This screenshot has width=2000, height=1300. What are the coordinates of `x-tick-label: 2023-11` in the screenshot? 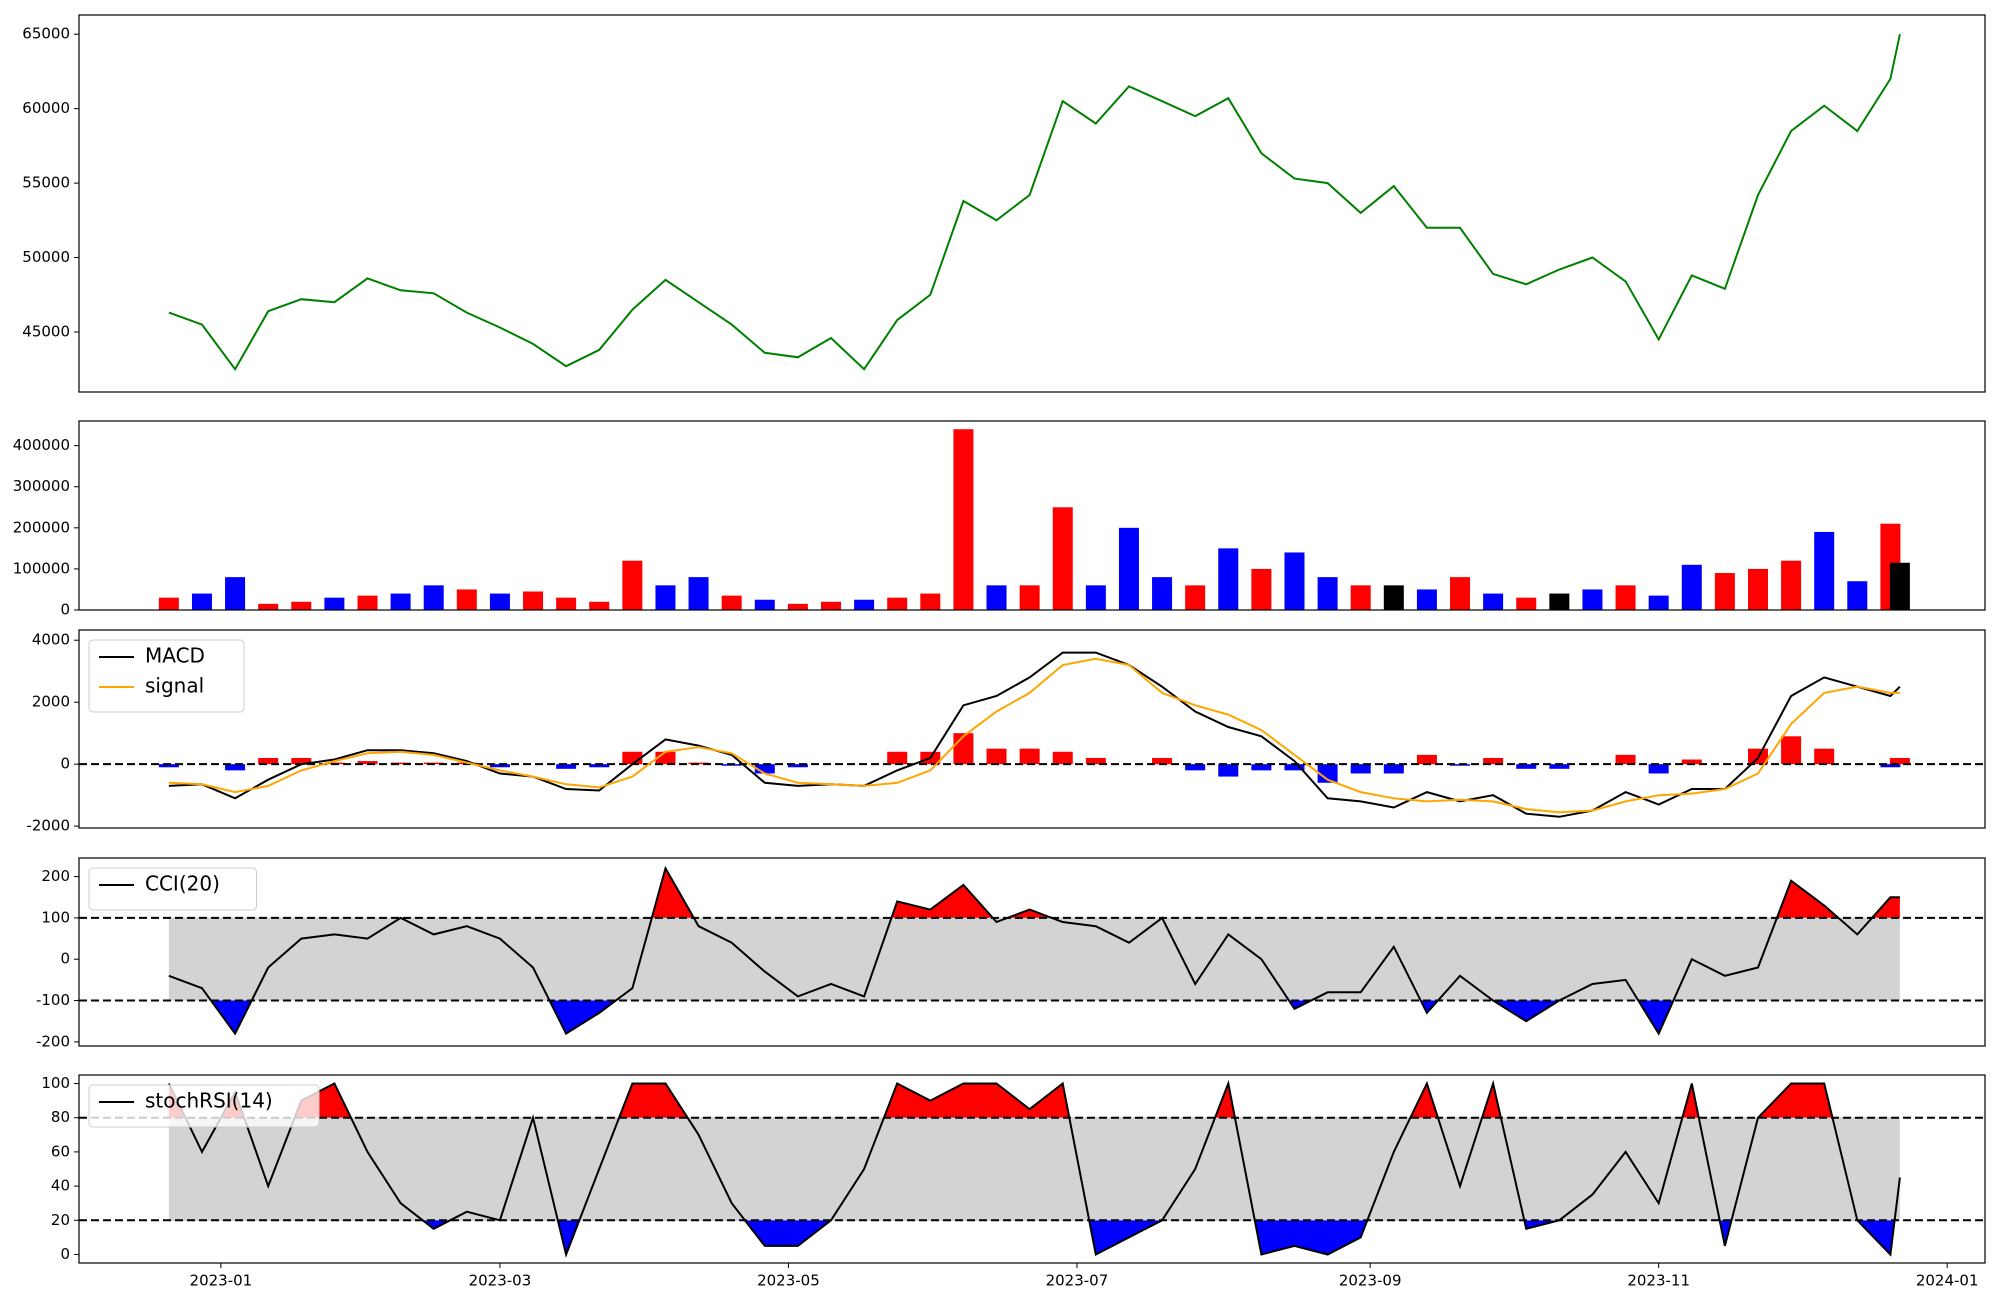 It's located at (1658, 1281).